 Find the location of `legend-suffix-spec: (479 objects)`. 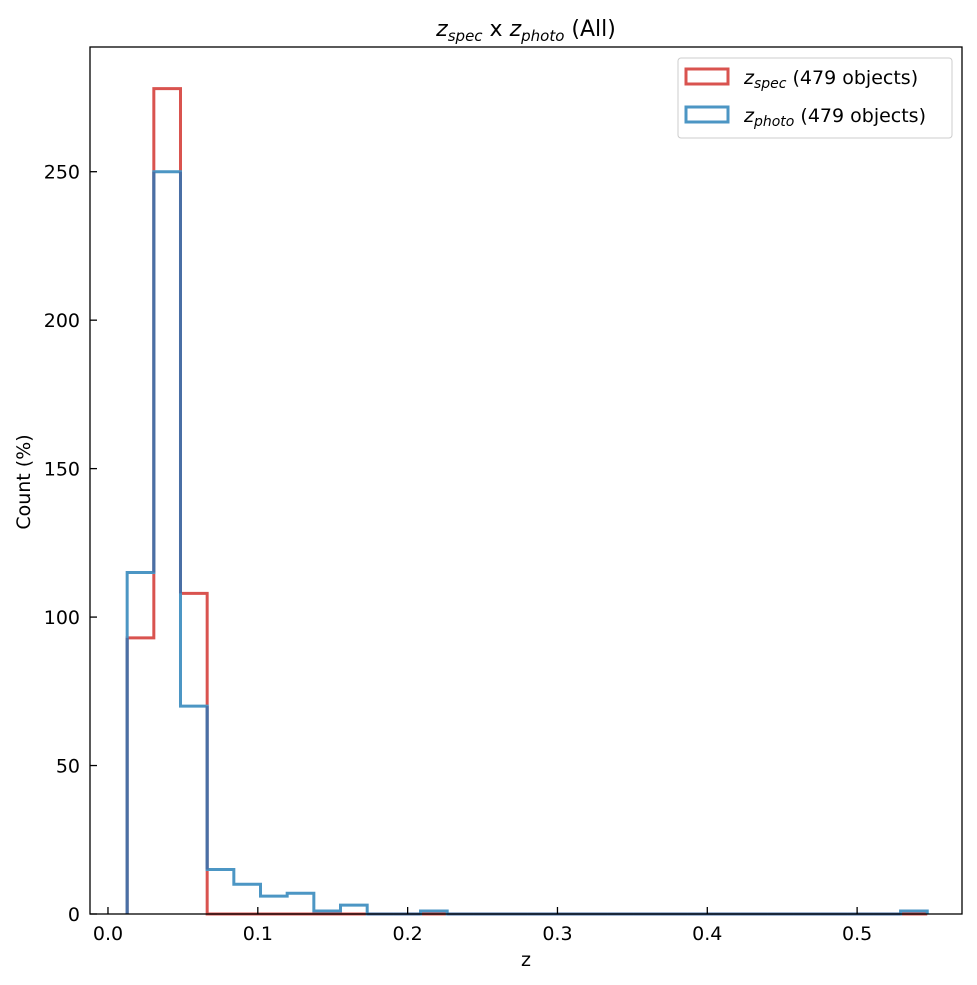

legend-suffix-spec: (479 objects) is located at coordinates (852, 78).